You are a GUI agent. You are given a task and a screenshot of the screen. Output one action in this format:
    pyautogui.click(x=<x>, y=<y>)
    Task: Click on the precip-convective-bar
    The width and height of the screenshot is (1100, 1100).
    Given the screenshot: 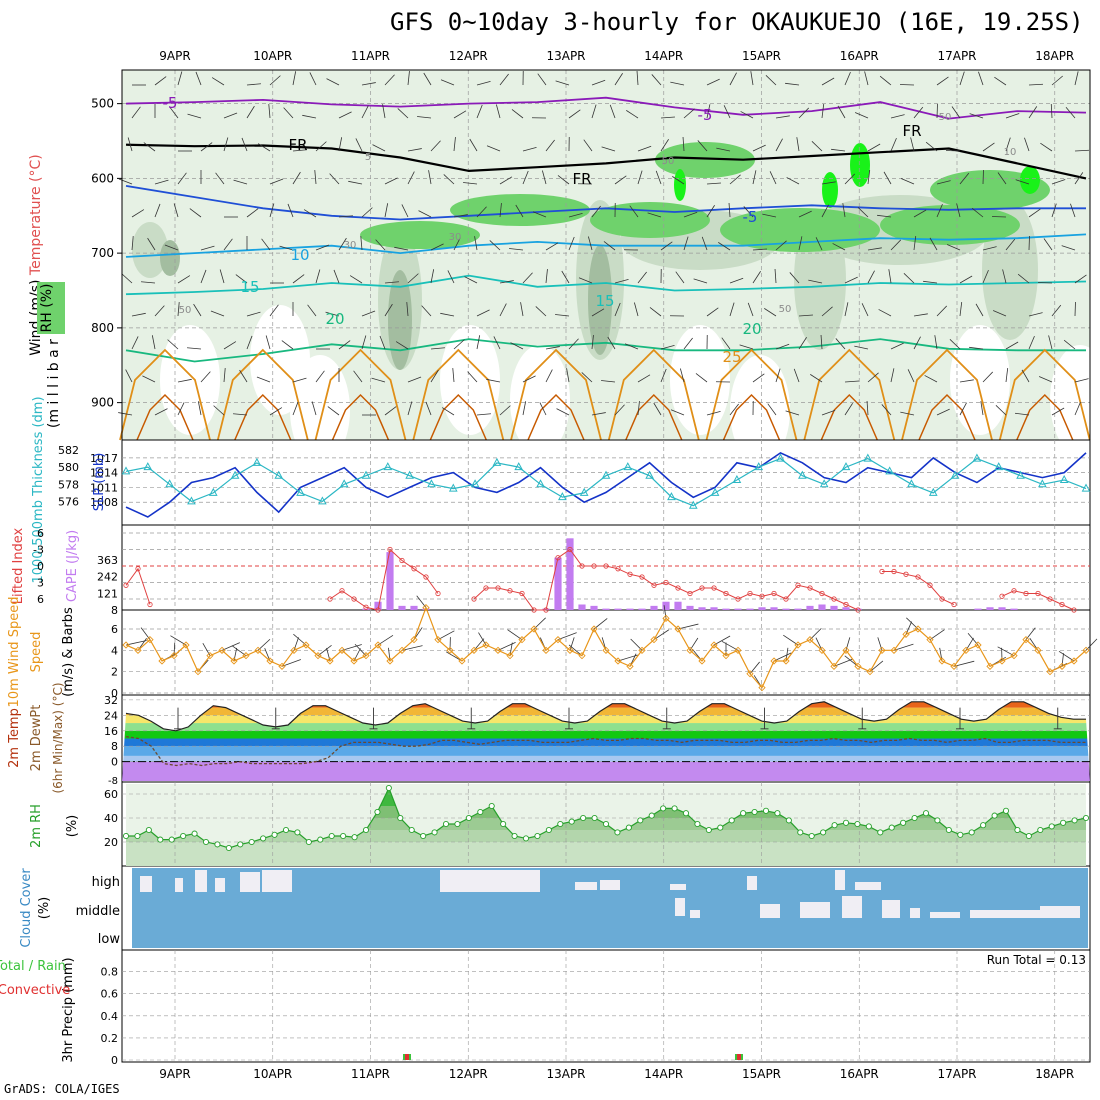 What is the action you would take?
    pyautogui.click(x=407, y=1057)
    